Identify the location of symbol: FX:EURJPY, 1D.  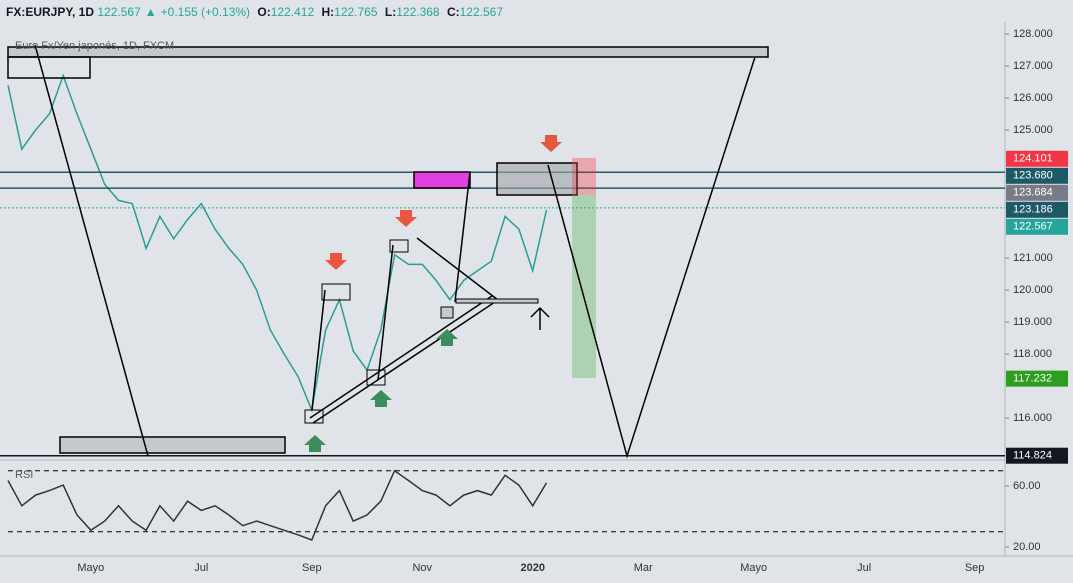
(50, 12).